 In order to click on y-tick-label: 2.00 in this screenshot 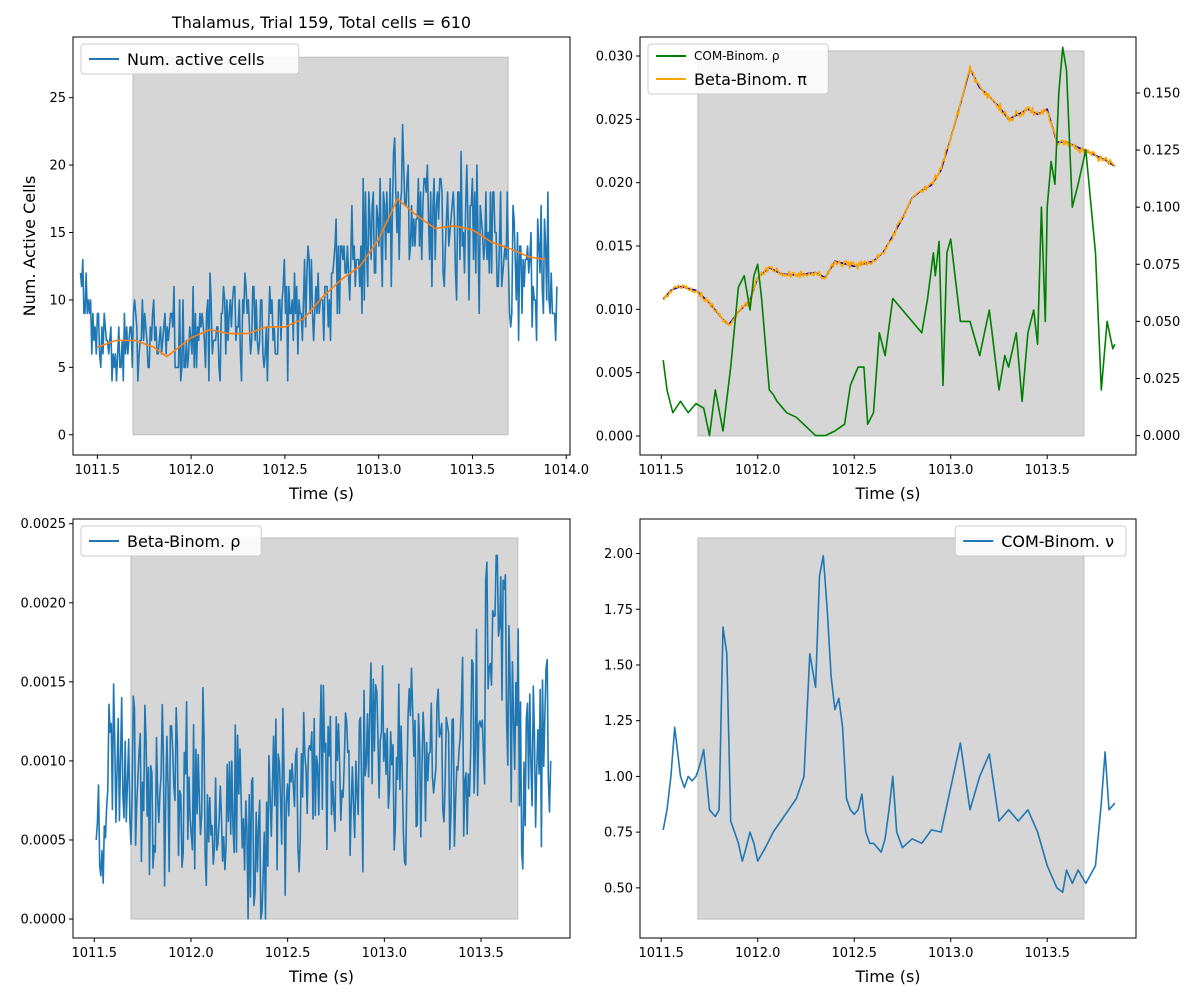, I will do `click(618, 554)`.